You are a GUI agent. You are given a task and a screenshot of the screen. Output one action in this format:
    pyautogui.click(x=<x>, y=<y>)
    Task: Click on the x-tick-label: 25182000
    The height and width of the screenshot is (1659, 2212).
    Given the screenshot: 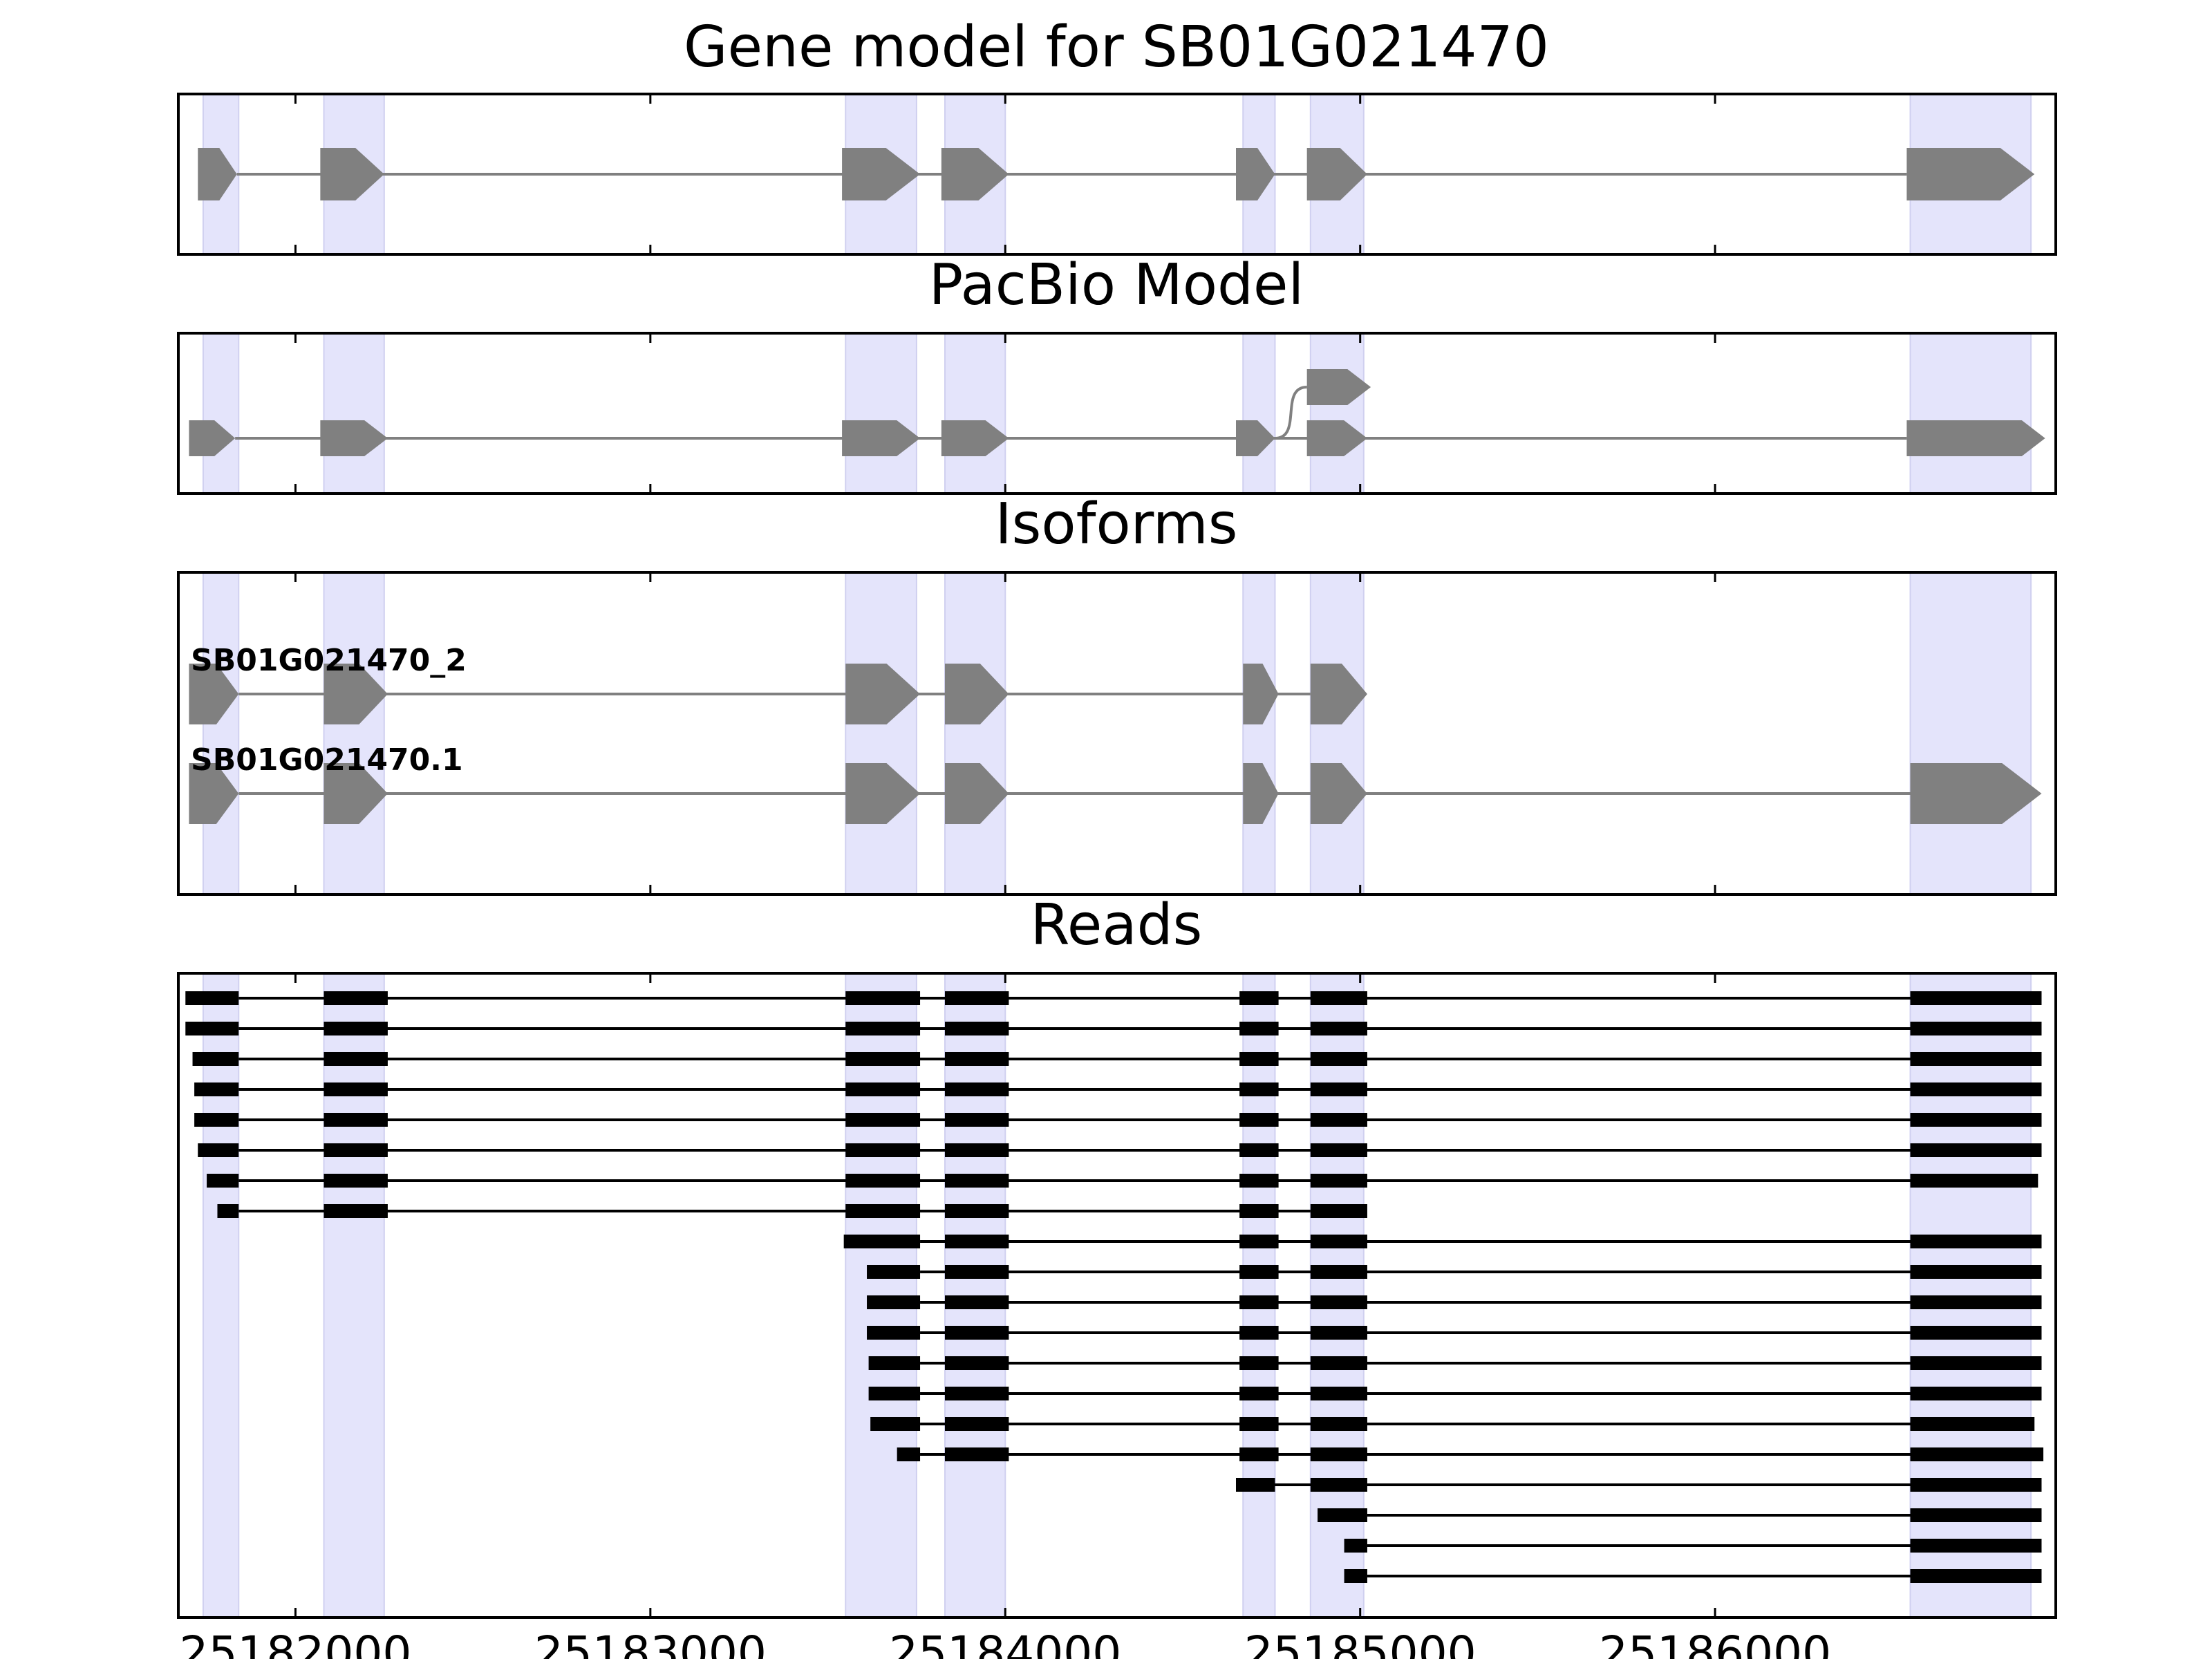 What is the action you would take?
    pyautogui.click(x=295, y=1643)
    